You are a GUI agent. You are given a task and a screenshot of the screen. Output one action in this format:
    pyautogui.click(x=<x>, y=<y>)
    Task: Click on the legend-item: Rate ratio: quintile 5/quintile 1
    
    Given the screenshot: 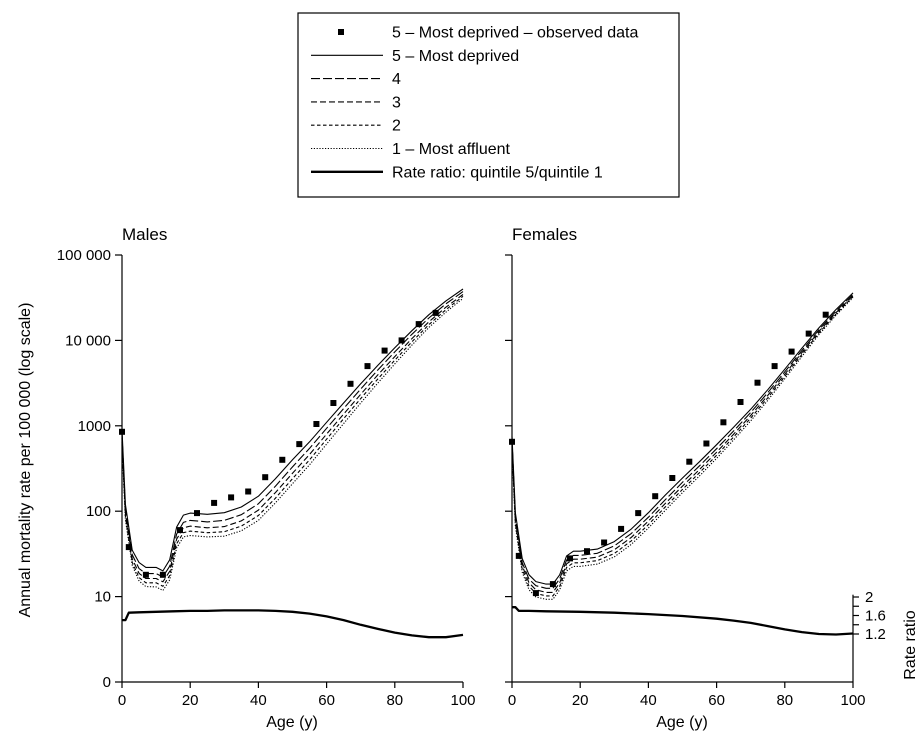 What is the action you would take?
    pyautogui.click(x=457, y=172)
    